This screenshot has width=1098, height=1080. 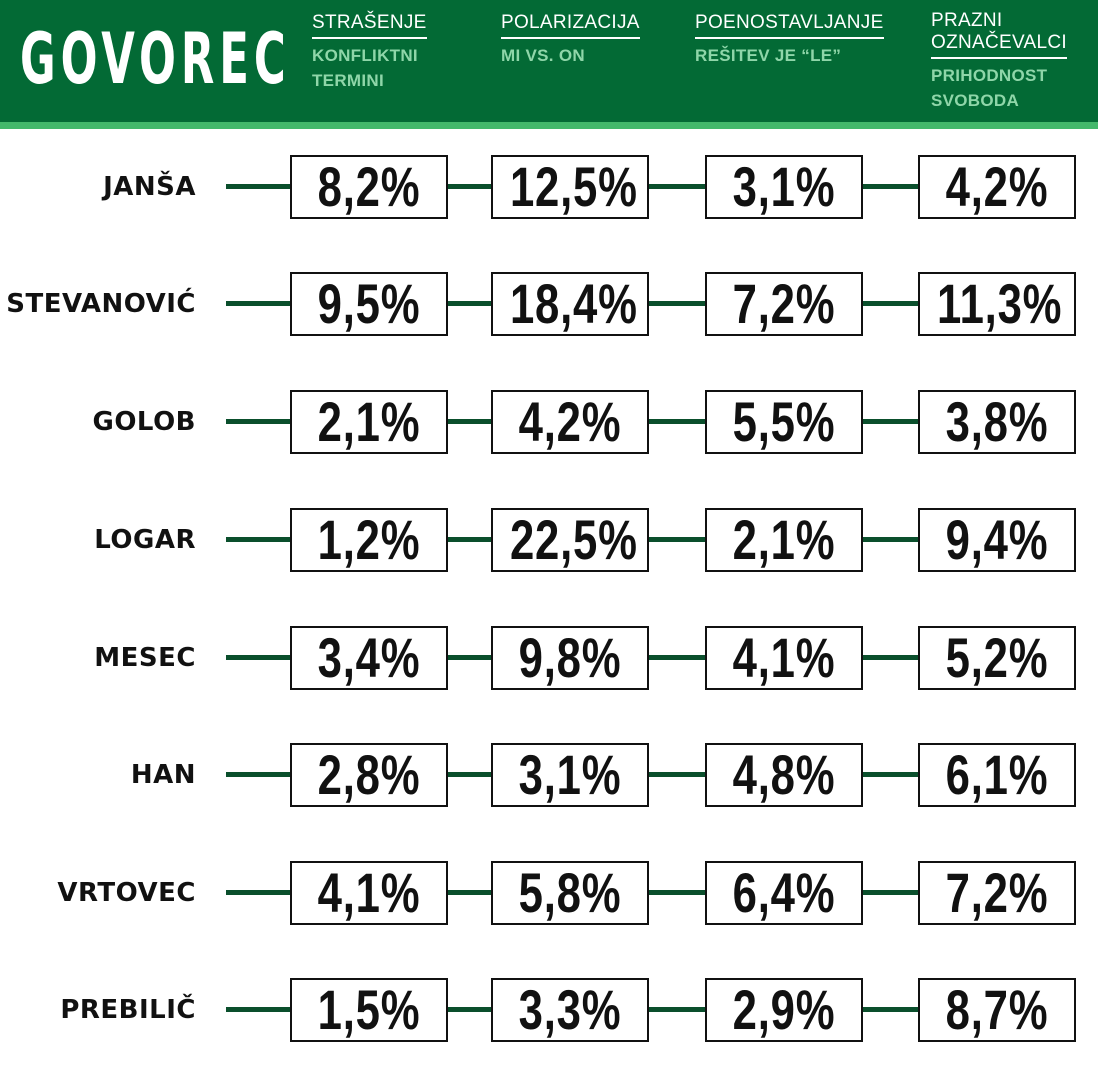 I want to click on cell-value: 3,4%, so click(x=369, y=657).